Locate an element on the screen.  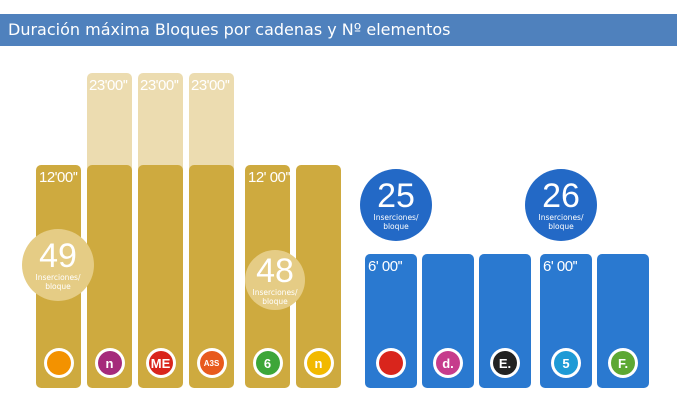
divinity-logo-icon: d. is located at coordinates (448, 363).